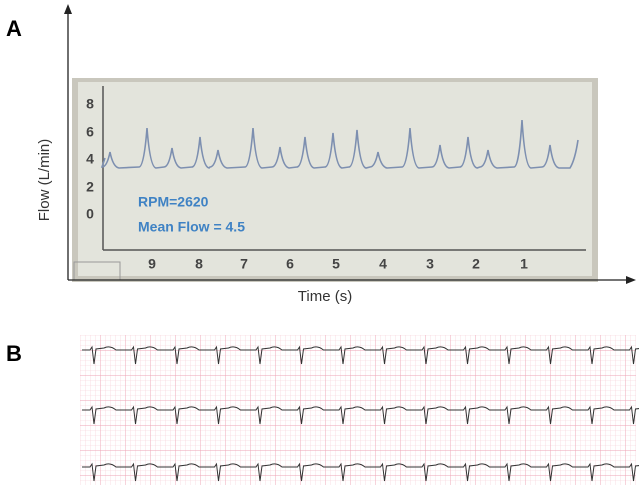  I want to click on screen-x-tick: 9, so click(152, 264).